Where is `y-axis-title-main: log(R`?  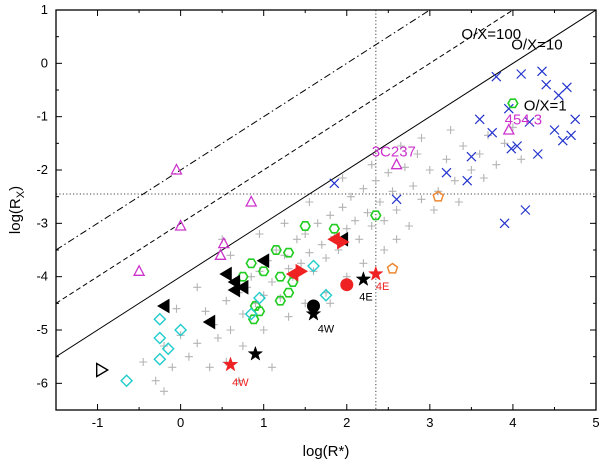 y-axis-title-main: log(R is located at coordinates (15, 216).